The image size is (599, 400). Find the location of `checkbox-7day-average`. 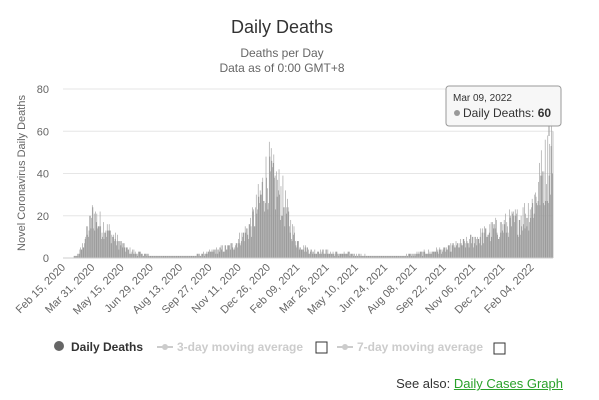

checkbox-7day-average is located at coordinates (499, 348).